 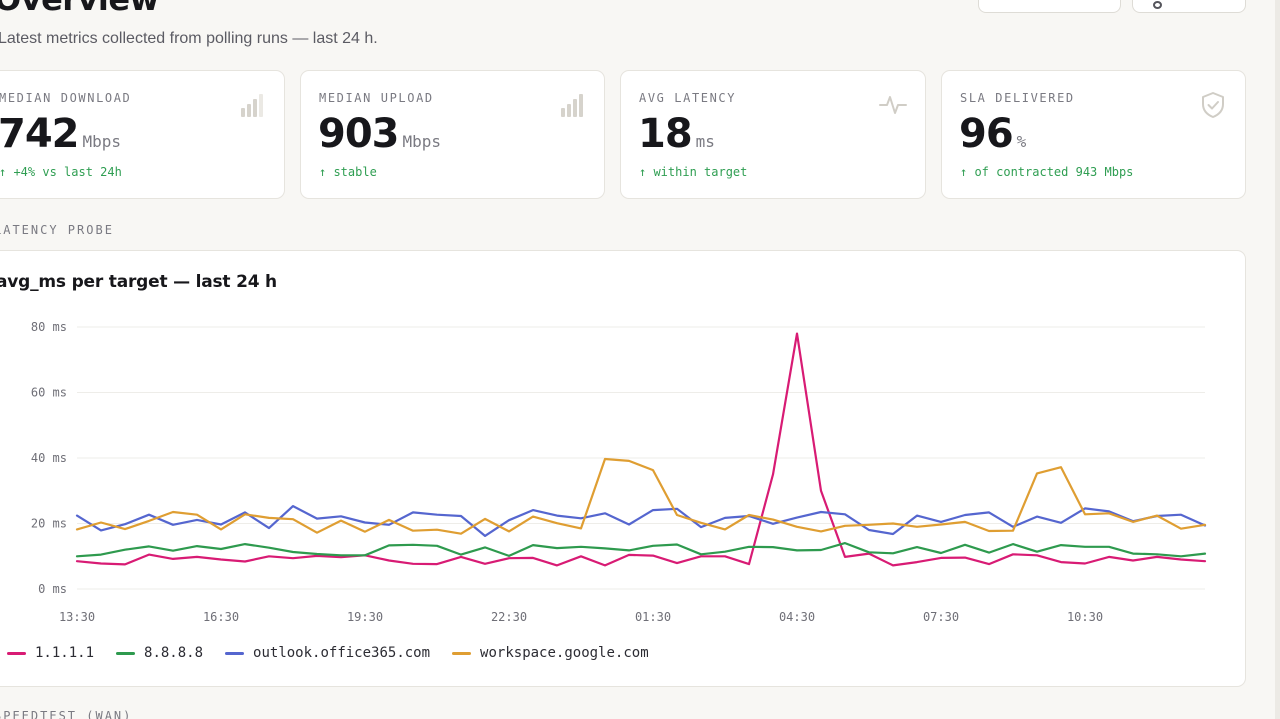 I want to click on stat-card-median-upload: MEDIAN UPLOAD 903 Mbps ↑ stable, so click(x=452, y=134).